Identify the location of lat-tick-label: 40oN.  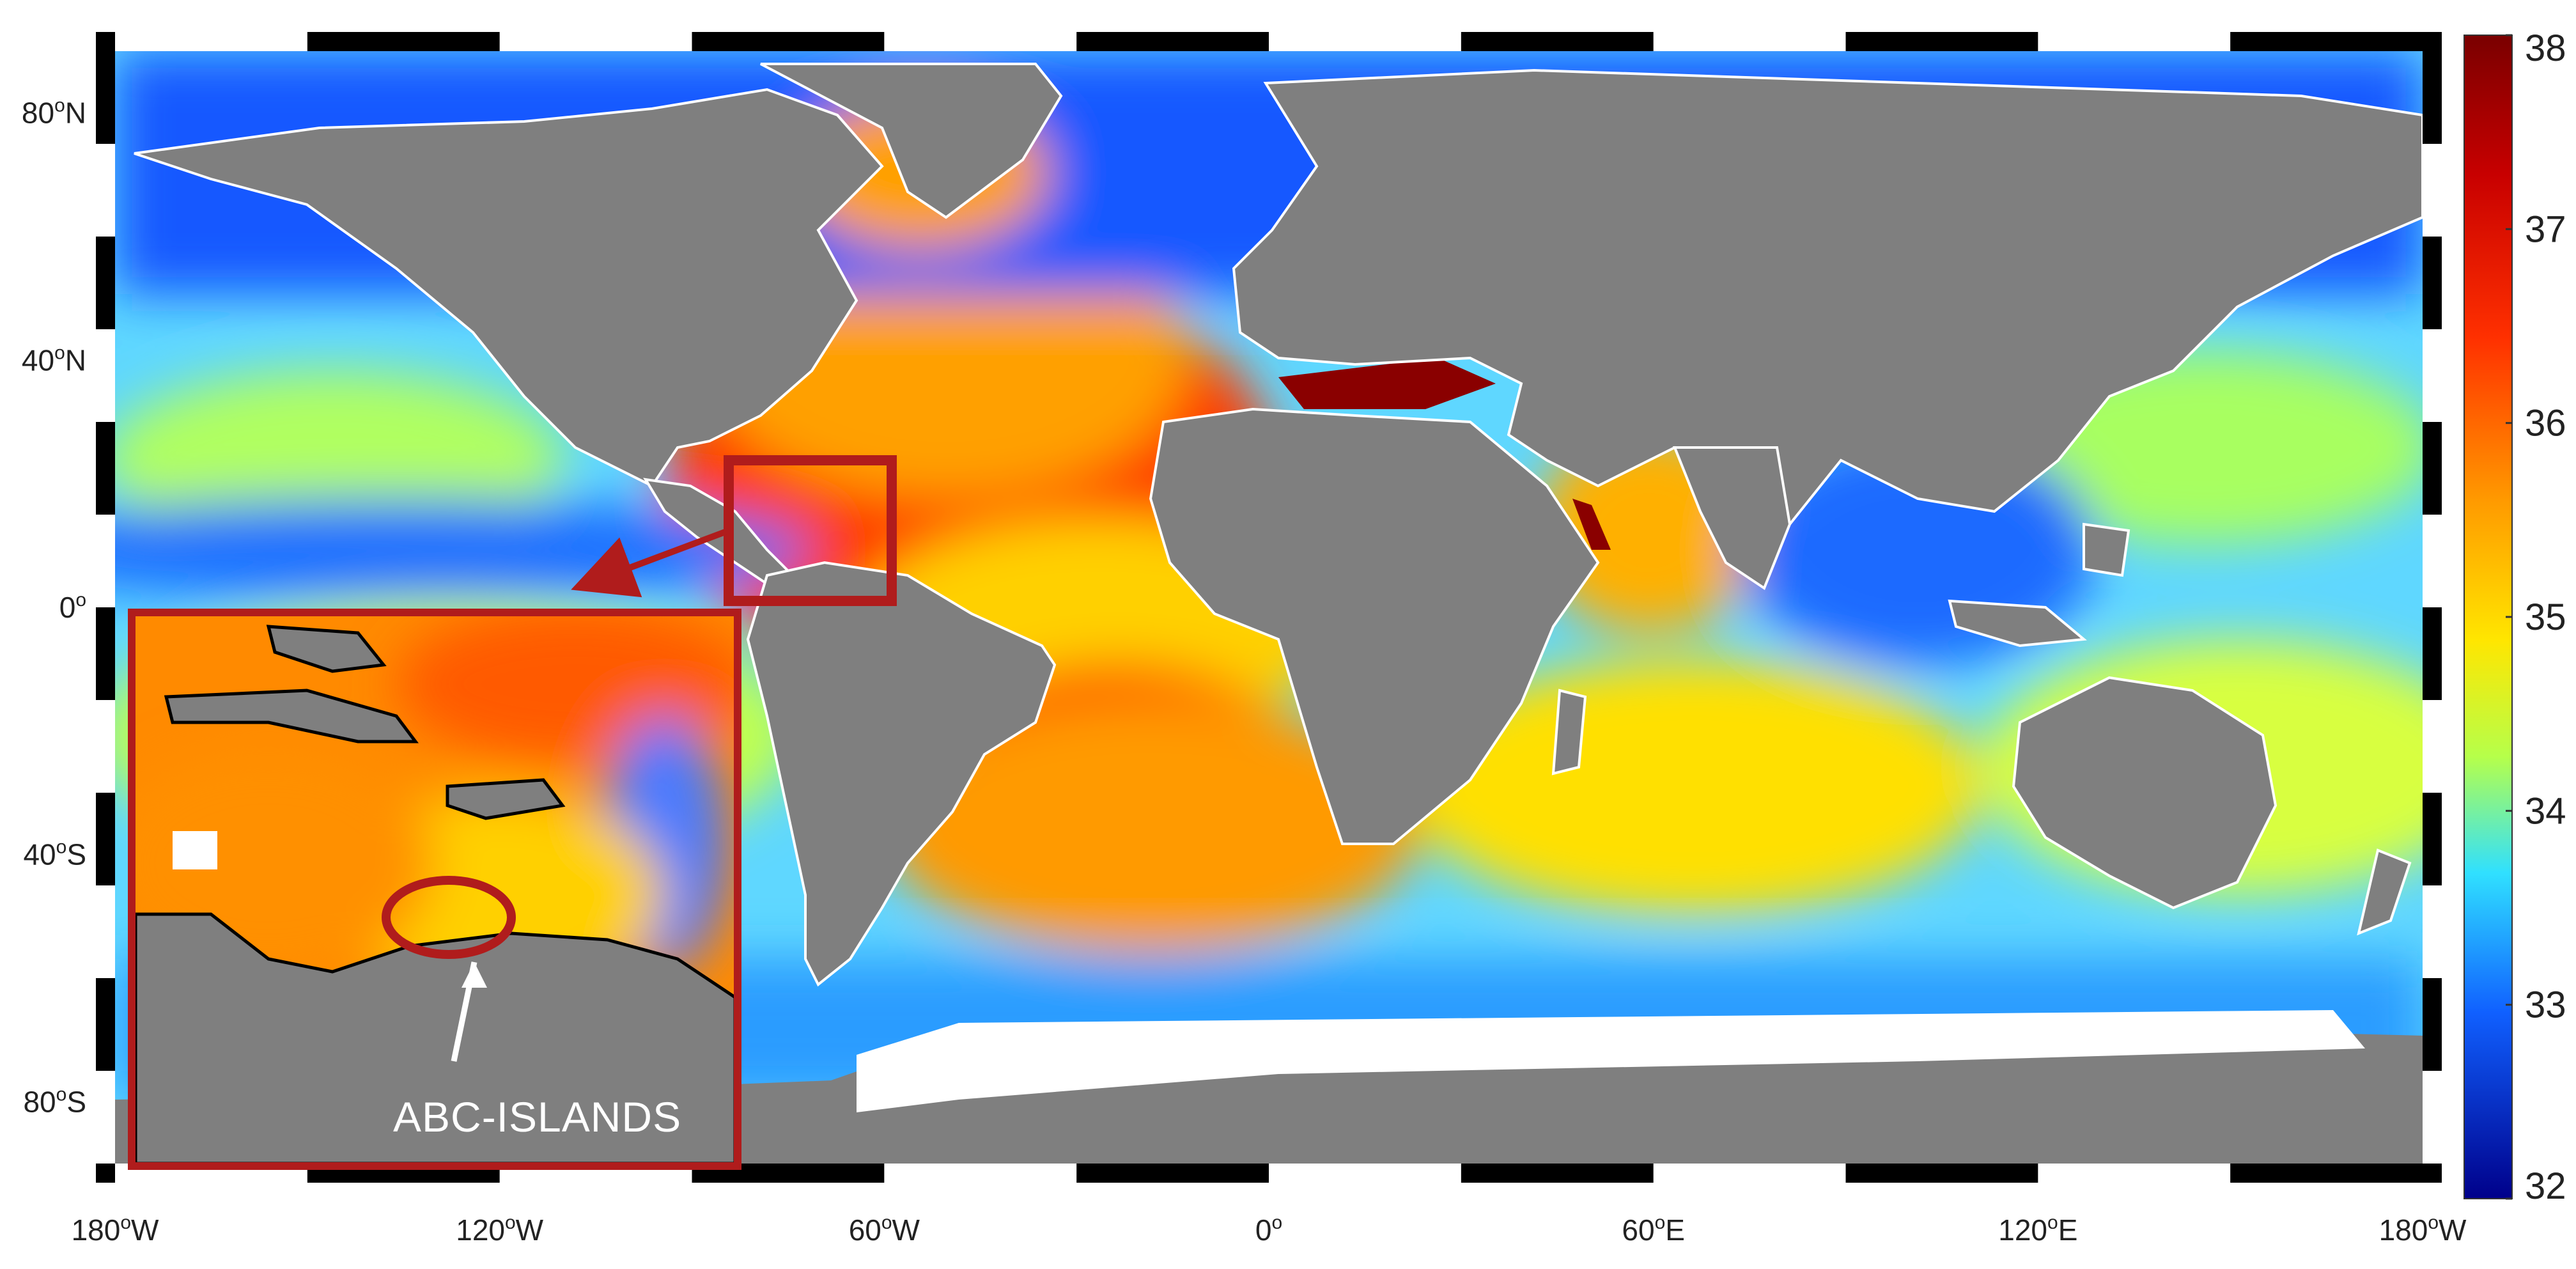
(54, 359).